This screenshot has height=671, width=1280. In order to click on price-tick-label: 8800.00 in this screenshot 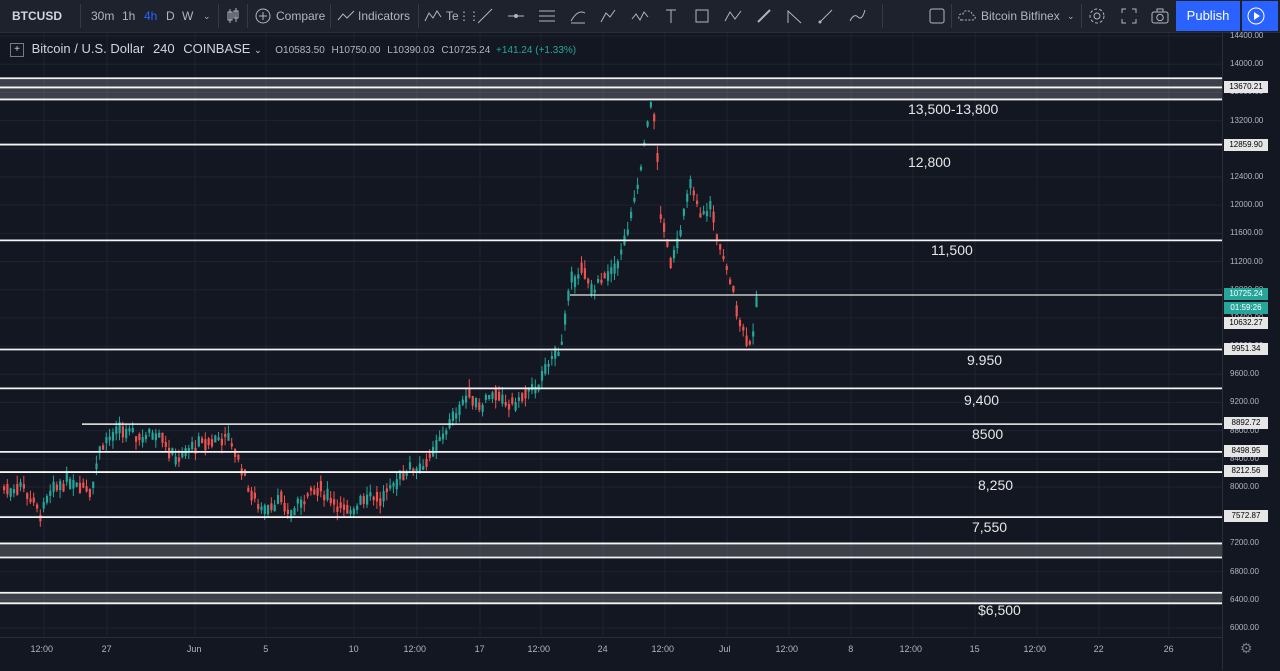, I will do `click(1244, 430)`.